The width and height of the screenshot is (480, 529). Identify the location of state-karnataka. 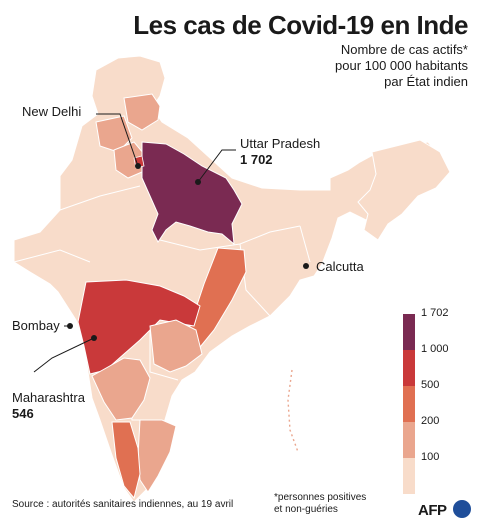
(121, 389).